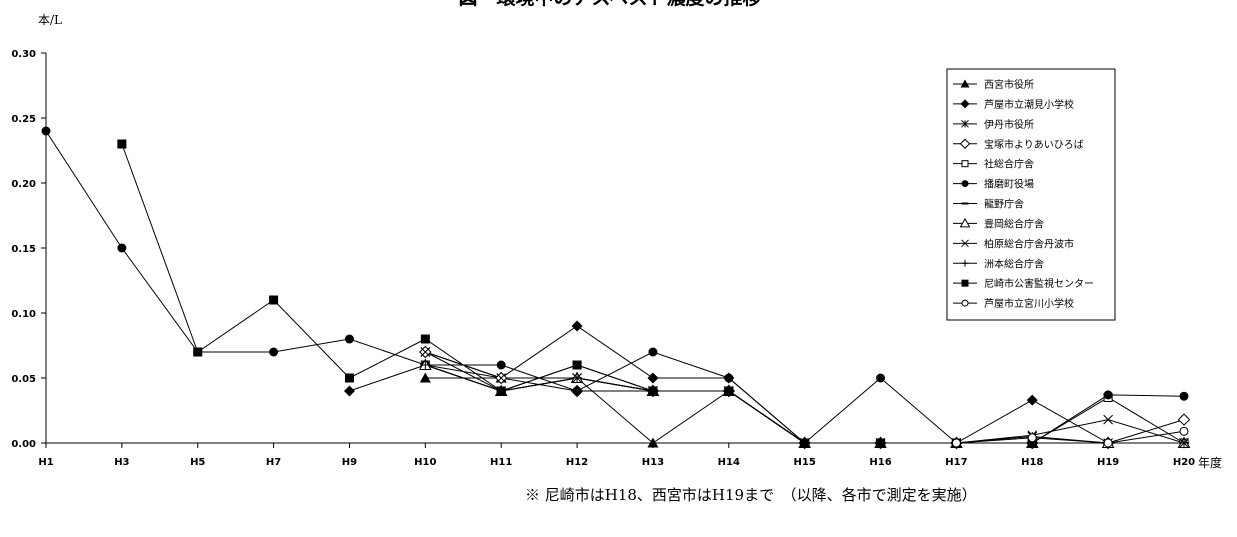 This screenshot has height=537, width=1237. I want to click on legend-label: 龍野庁舎, so click(1004, 204).